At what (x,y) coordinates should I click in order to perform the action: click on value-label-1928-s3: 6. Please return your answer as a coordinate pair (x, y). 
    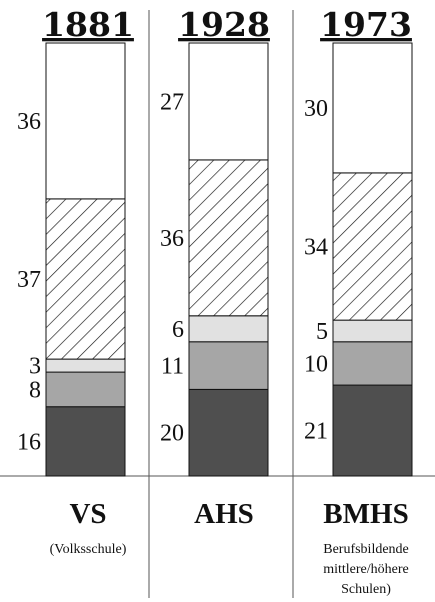
    Looking at the image, I should click on (178, 330).